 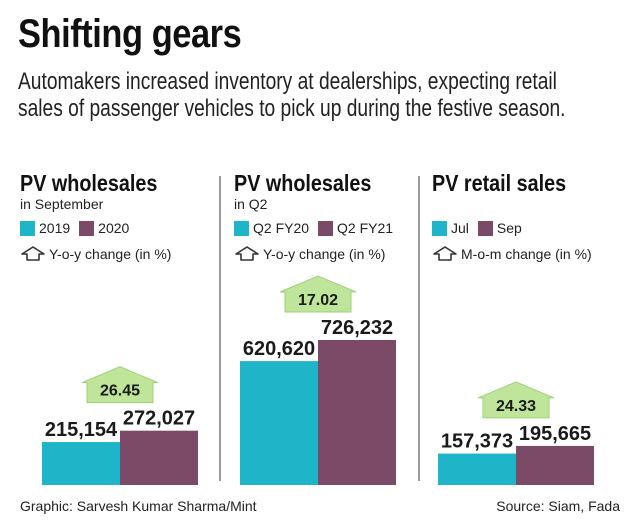 What do you see at coordinates (526, 254) in the screenshot?
I see `change-legend-label: M-o-m change (in %)` at bounding box center [526, 254].